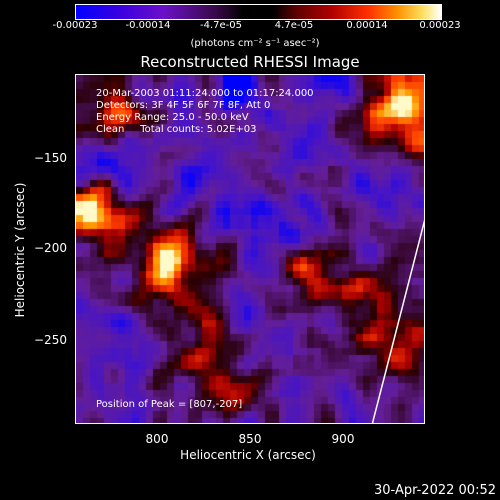 The image size is (500, 500). What do you see at coordinates (367, 25) in the screenshot?
I see `colorbar-tick-label: 0.00014` at bounding box center [367, 25].